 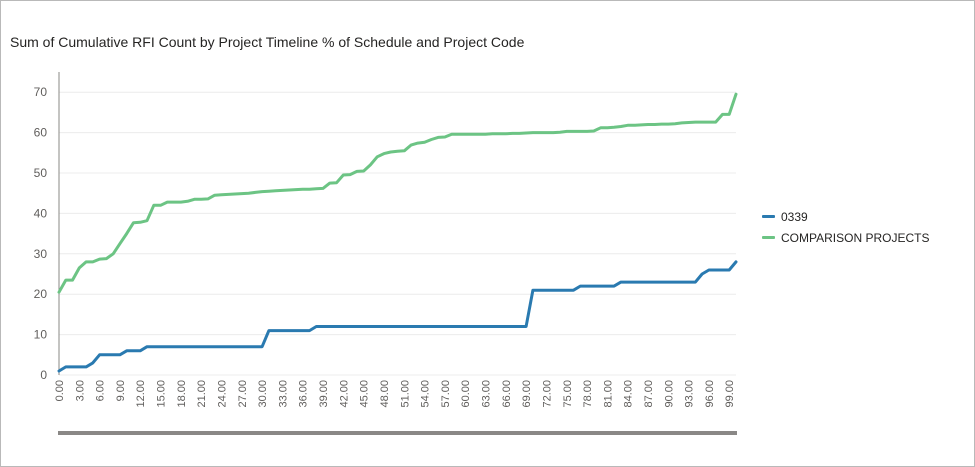 I want to click on x-tick-label: 75.00, so click(x=568, y=394).